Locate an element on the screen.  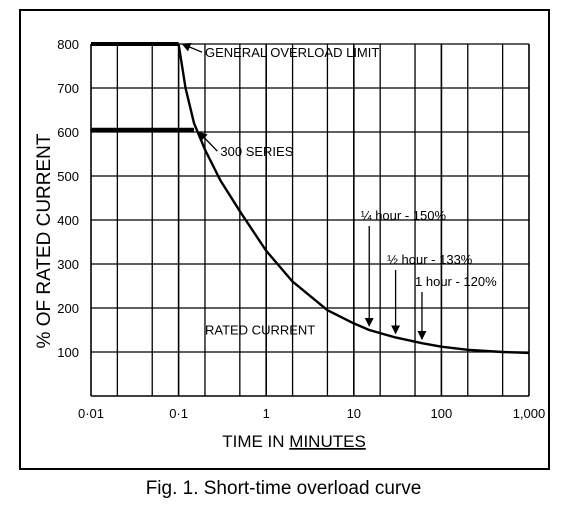
annotation-label: 300 SERIES is located at coordinates (256, 151).